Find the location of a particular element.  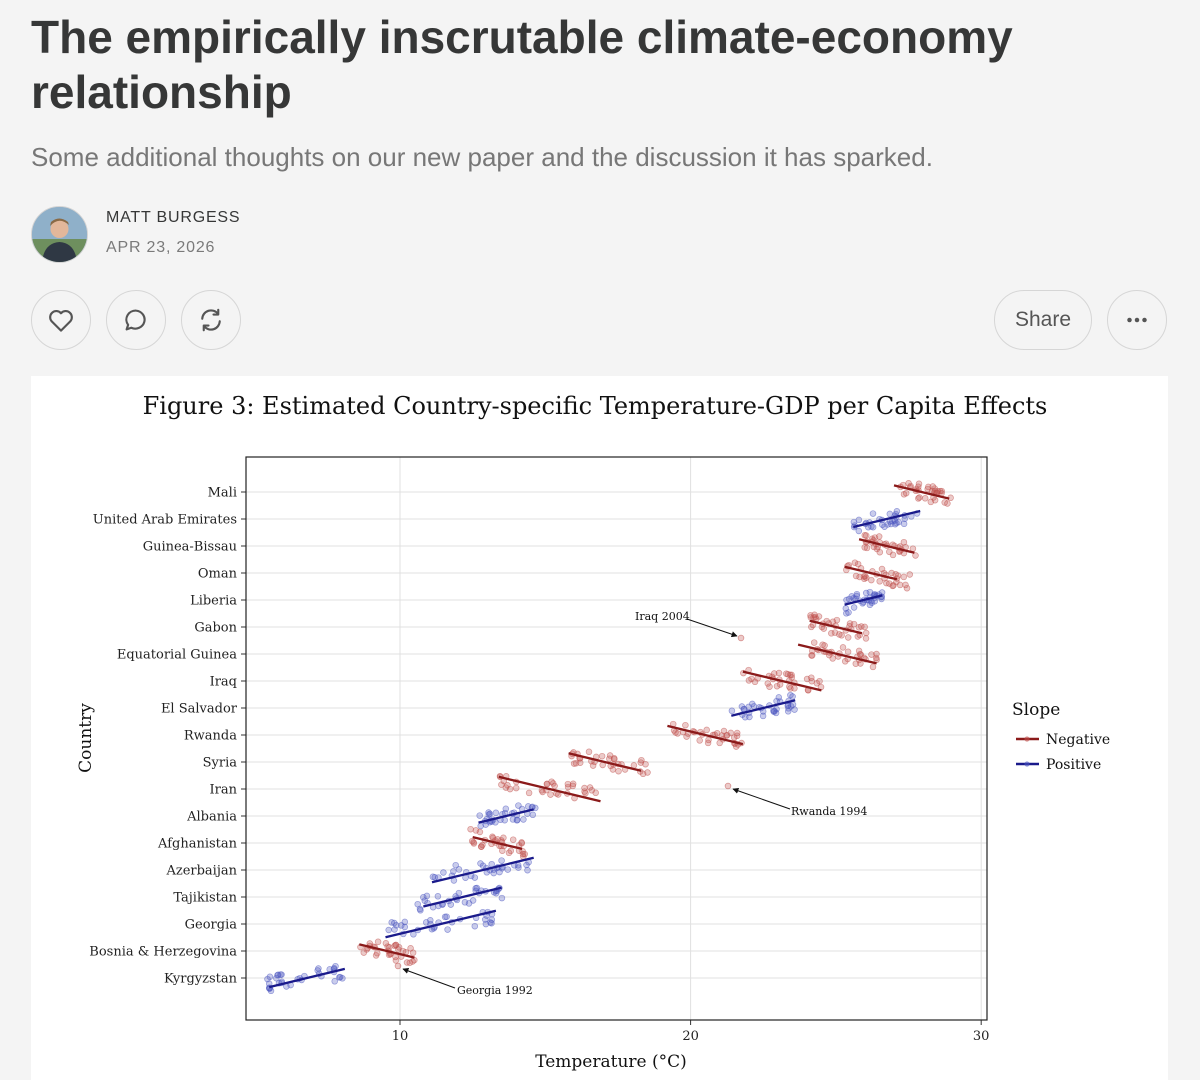

author-avatar is located at coordinates (59, 234).